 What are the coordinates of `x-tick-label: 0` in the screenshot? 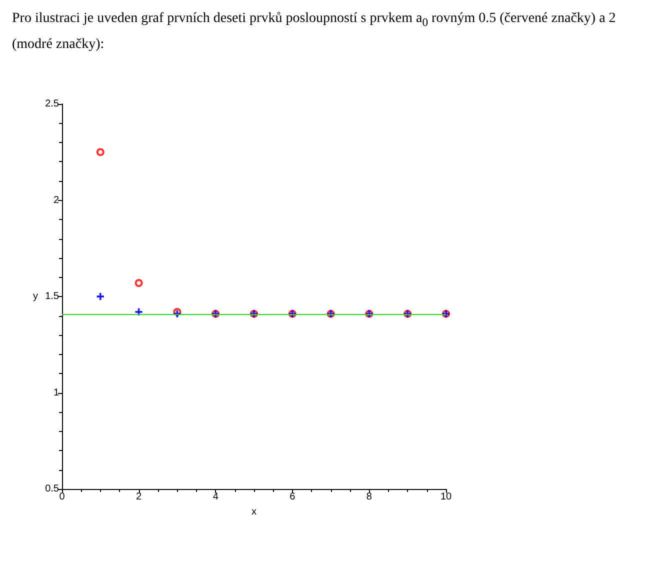 It's located at (62, 497).